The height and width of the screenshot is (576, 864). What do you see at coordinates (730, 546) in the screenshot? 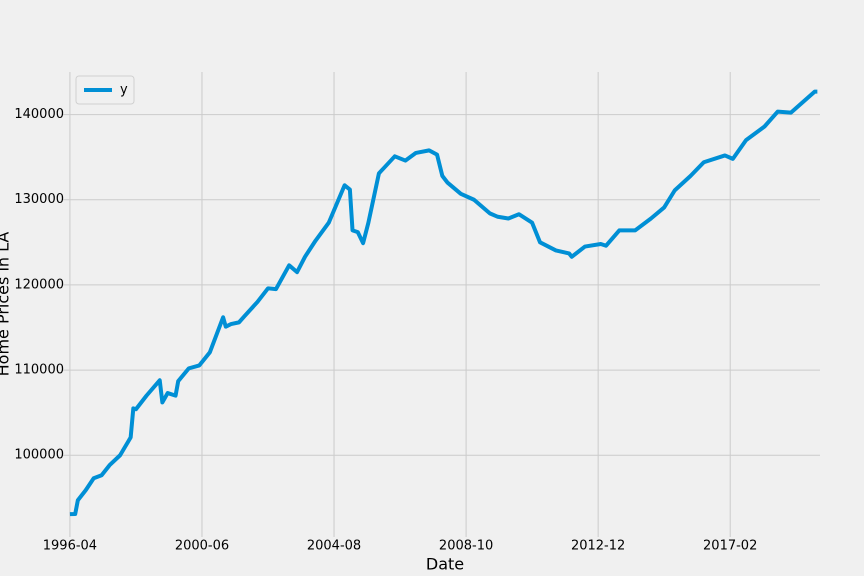
I see `x-tick-label: 2017-02` at bounding box center [730, 546].